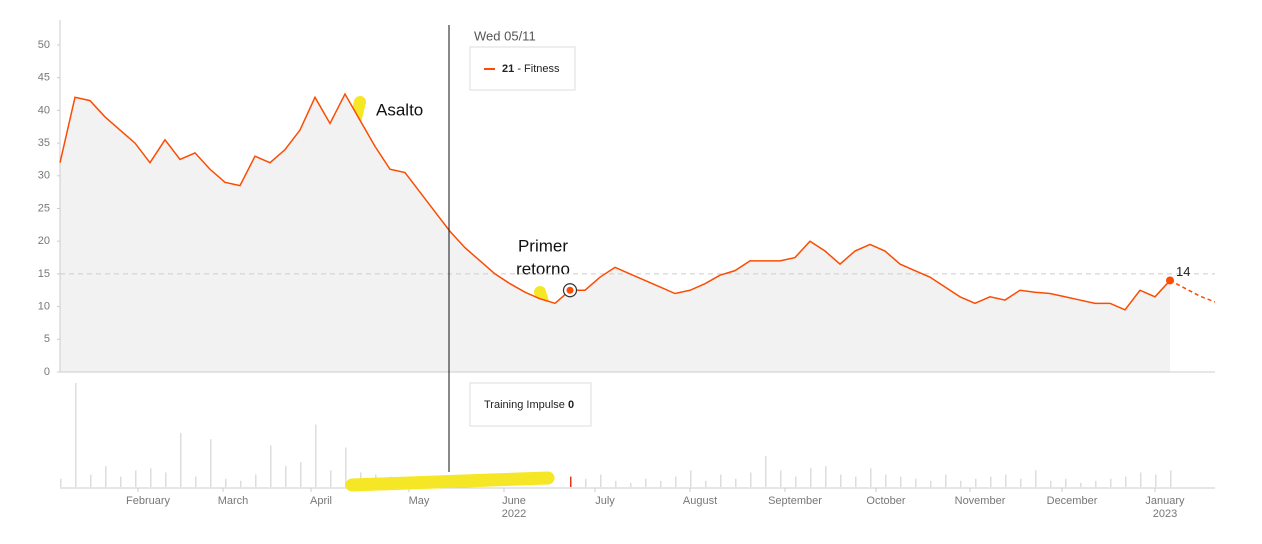 The image size is (1262, 544). What do you see at coordinates (1170, 280) in the screenshot?
I see `end-point` at bounding box center [1170, 280].